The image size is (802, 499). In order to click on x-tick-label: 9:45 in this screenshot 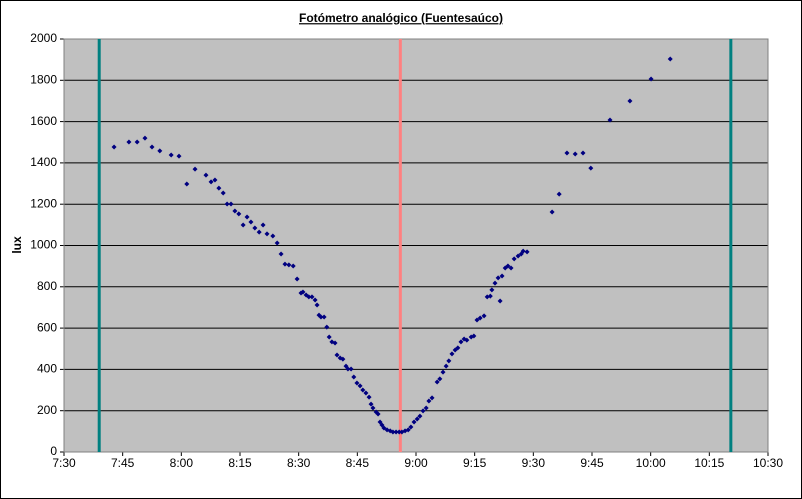, I will do `click(592, 463)`.